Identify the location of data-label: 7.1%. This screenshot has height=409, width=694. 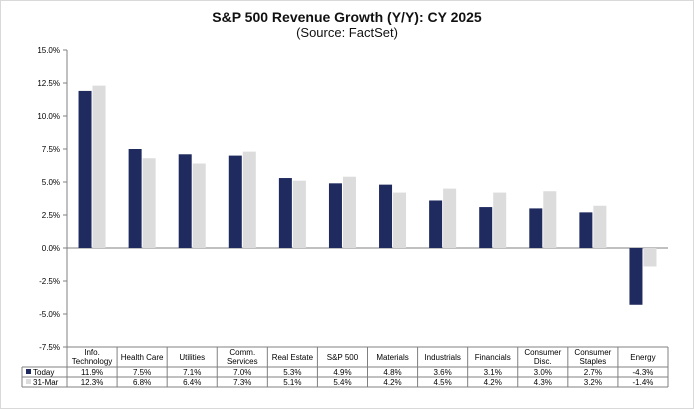
(192, 372).